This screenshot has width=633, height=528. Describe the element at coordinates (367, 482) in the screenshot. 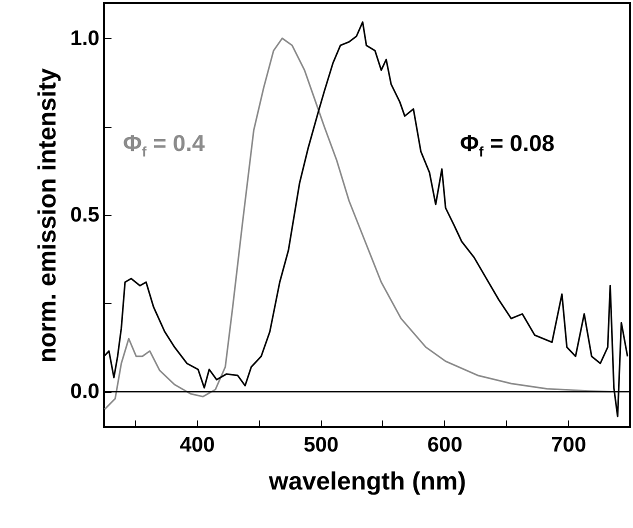

I see `x-axis-title: wavelength (nm)` at that location.